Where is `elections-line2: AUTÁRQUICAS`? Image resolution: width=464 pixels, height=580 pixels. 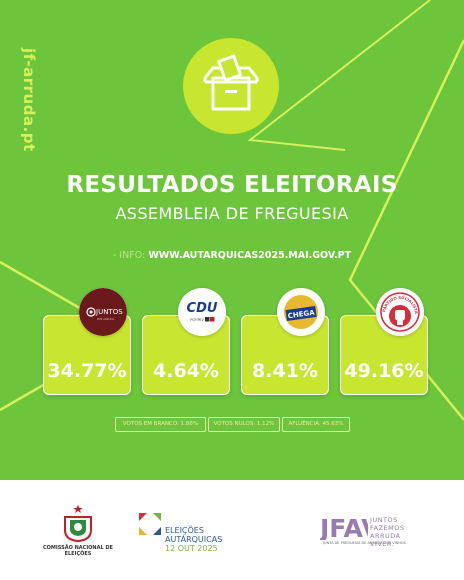
elections-line2: AUTÁRQUICAS is located at coordinates (194, 539).